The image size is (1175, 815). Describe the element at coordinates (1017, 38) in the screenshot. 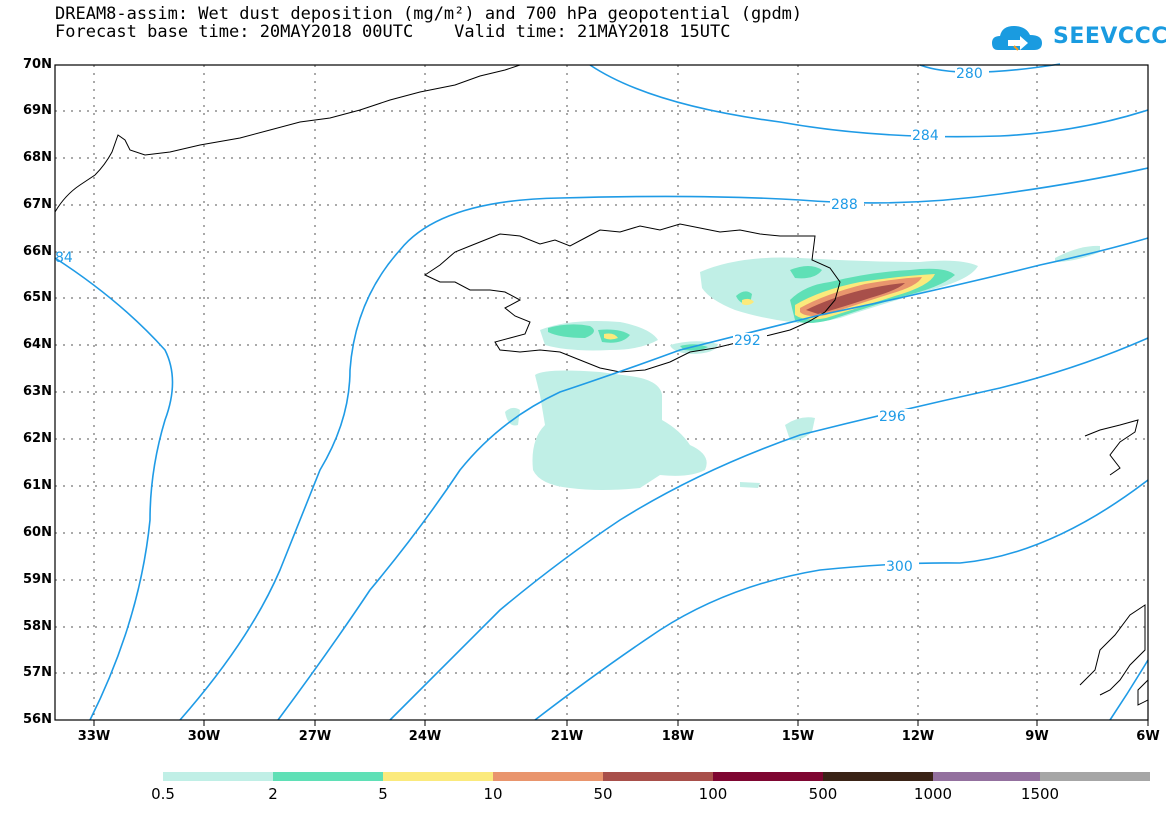

I see `cloud-icon` at that location.